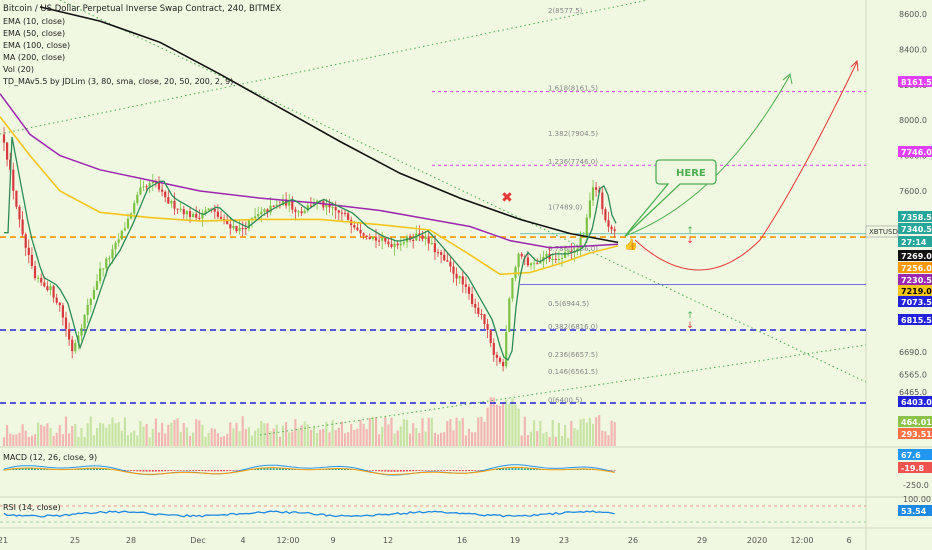 This screenshot has width=932, height=550. What do you see at coordinates (702, 540) in the screenshot?
I see `x-tick-12: 29` at bounding box center [702, 540].